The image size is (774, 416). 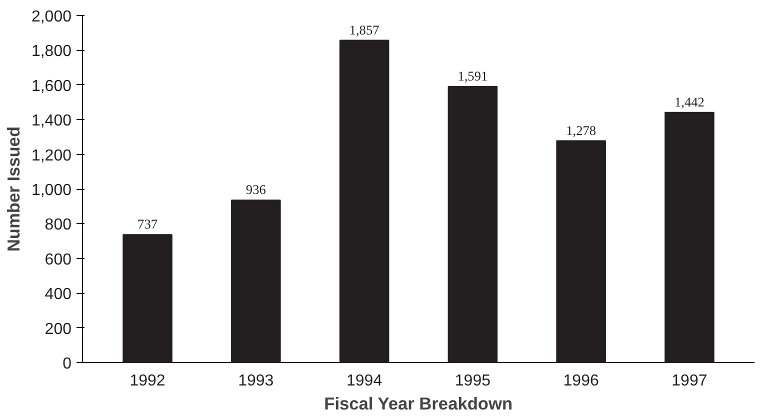 I want to click on x-tick-label: 1994, so click(x=364, y=381).